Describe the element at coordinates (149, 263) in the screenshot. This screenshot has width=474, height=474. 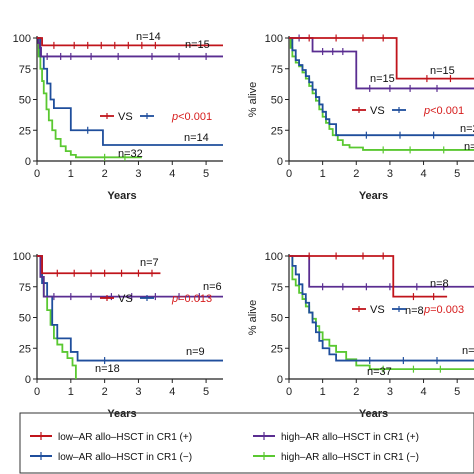
I see `n-label-low_pos: n=7` at that location.